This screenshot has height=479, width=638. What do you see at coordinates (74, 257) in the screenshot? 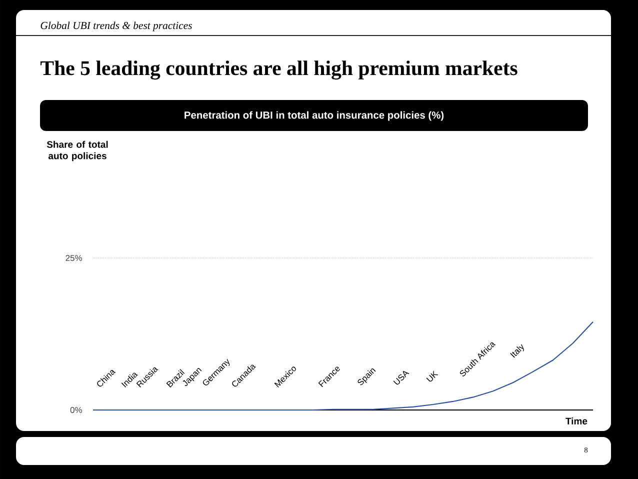
I see `y-tick-label: 25%` at bounding box center [74, 257].